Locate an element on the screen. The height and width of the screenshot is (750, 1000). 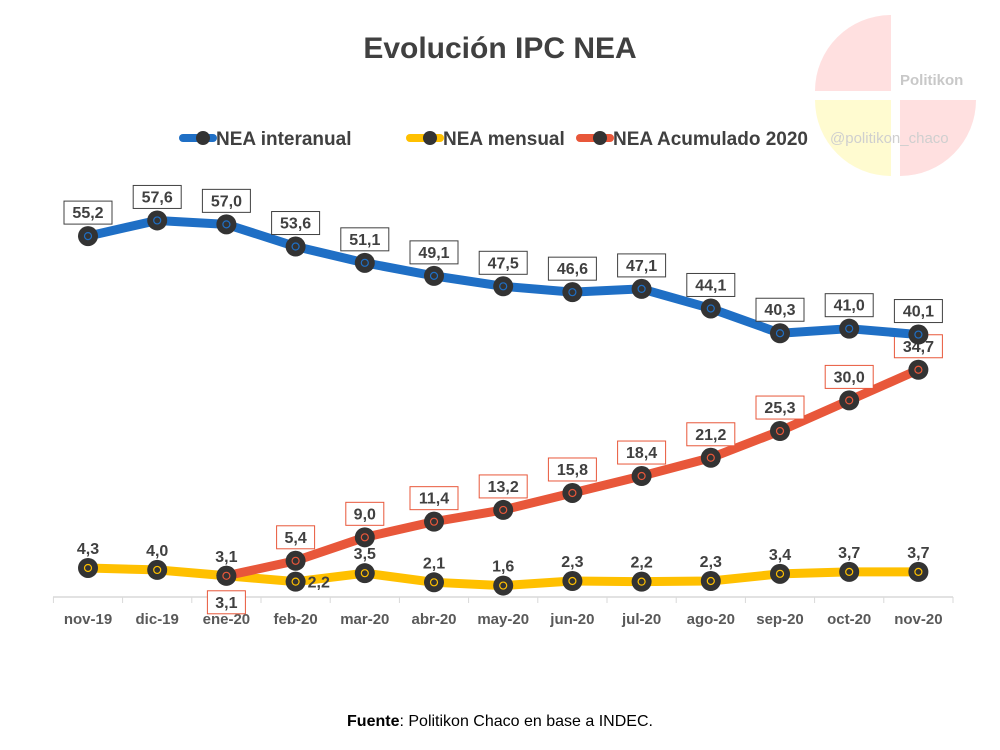
data-label: 34,7 is located at coordinates (918, 346).